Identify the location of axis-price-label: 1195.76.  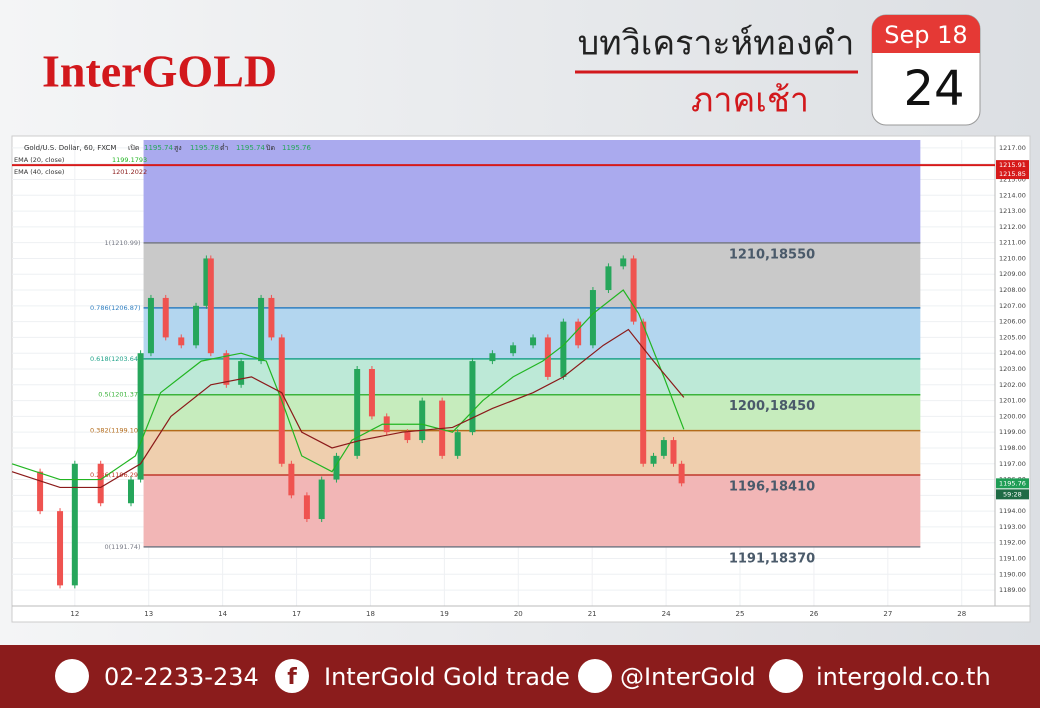
(1012, 483).